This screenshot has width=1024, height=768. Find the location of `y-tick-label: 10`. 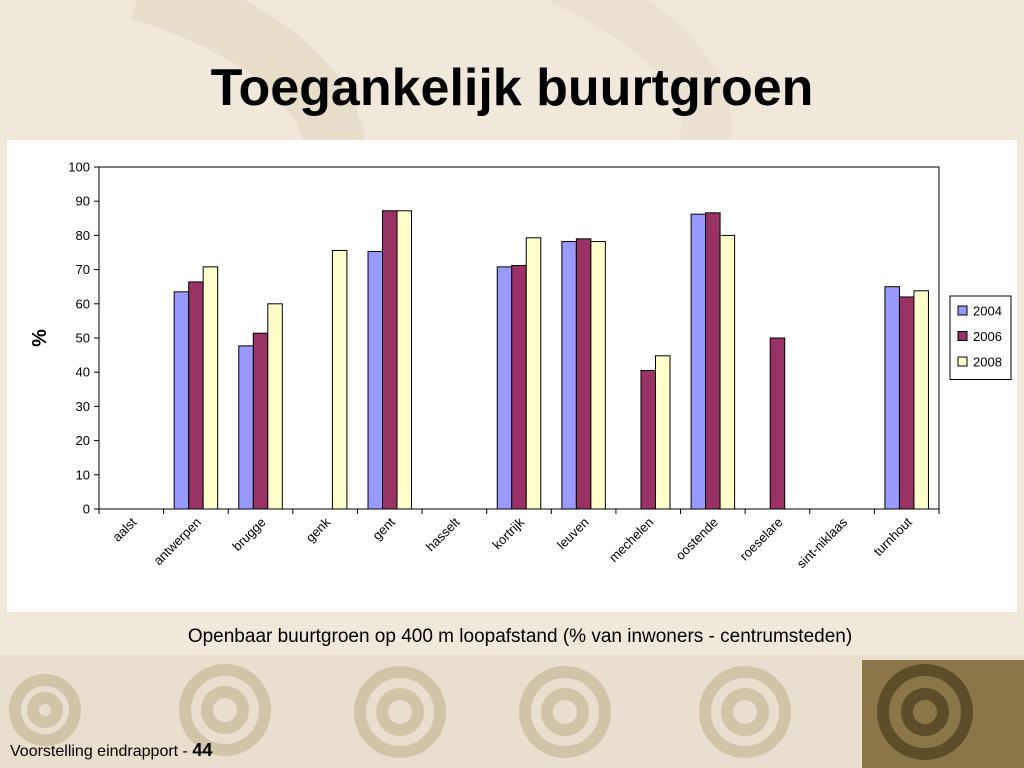

y-tick-label: 10 is located at coordinates (83, 474).